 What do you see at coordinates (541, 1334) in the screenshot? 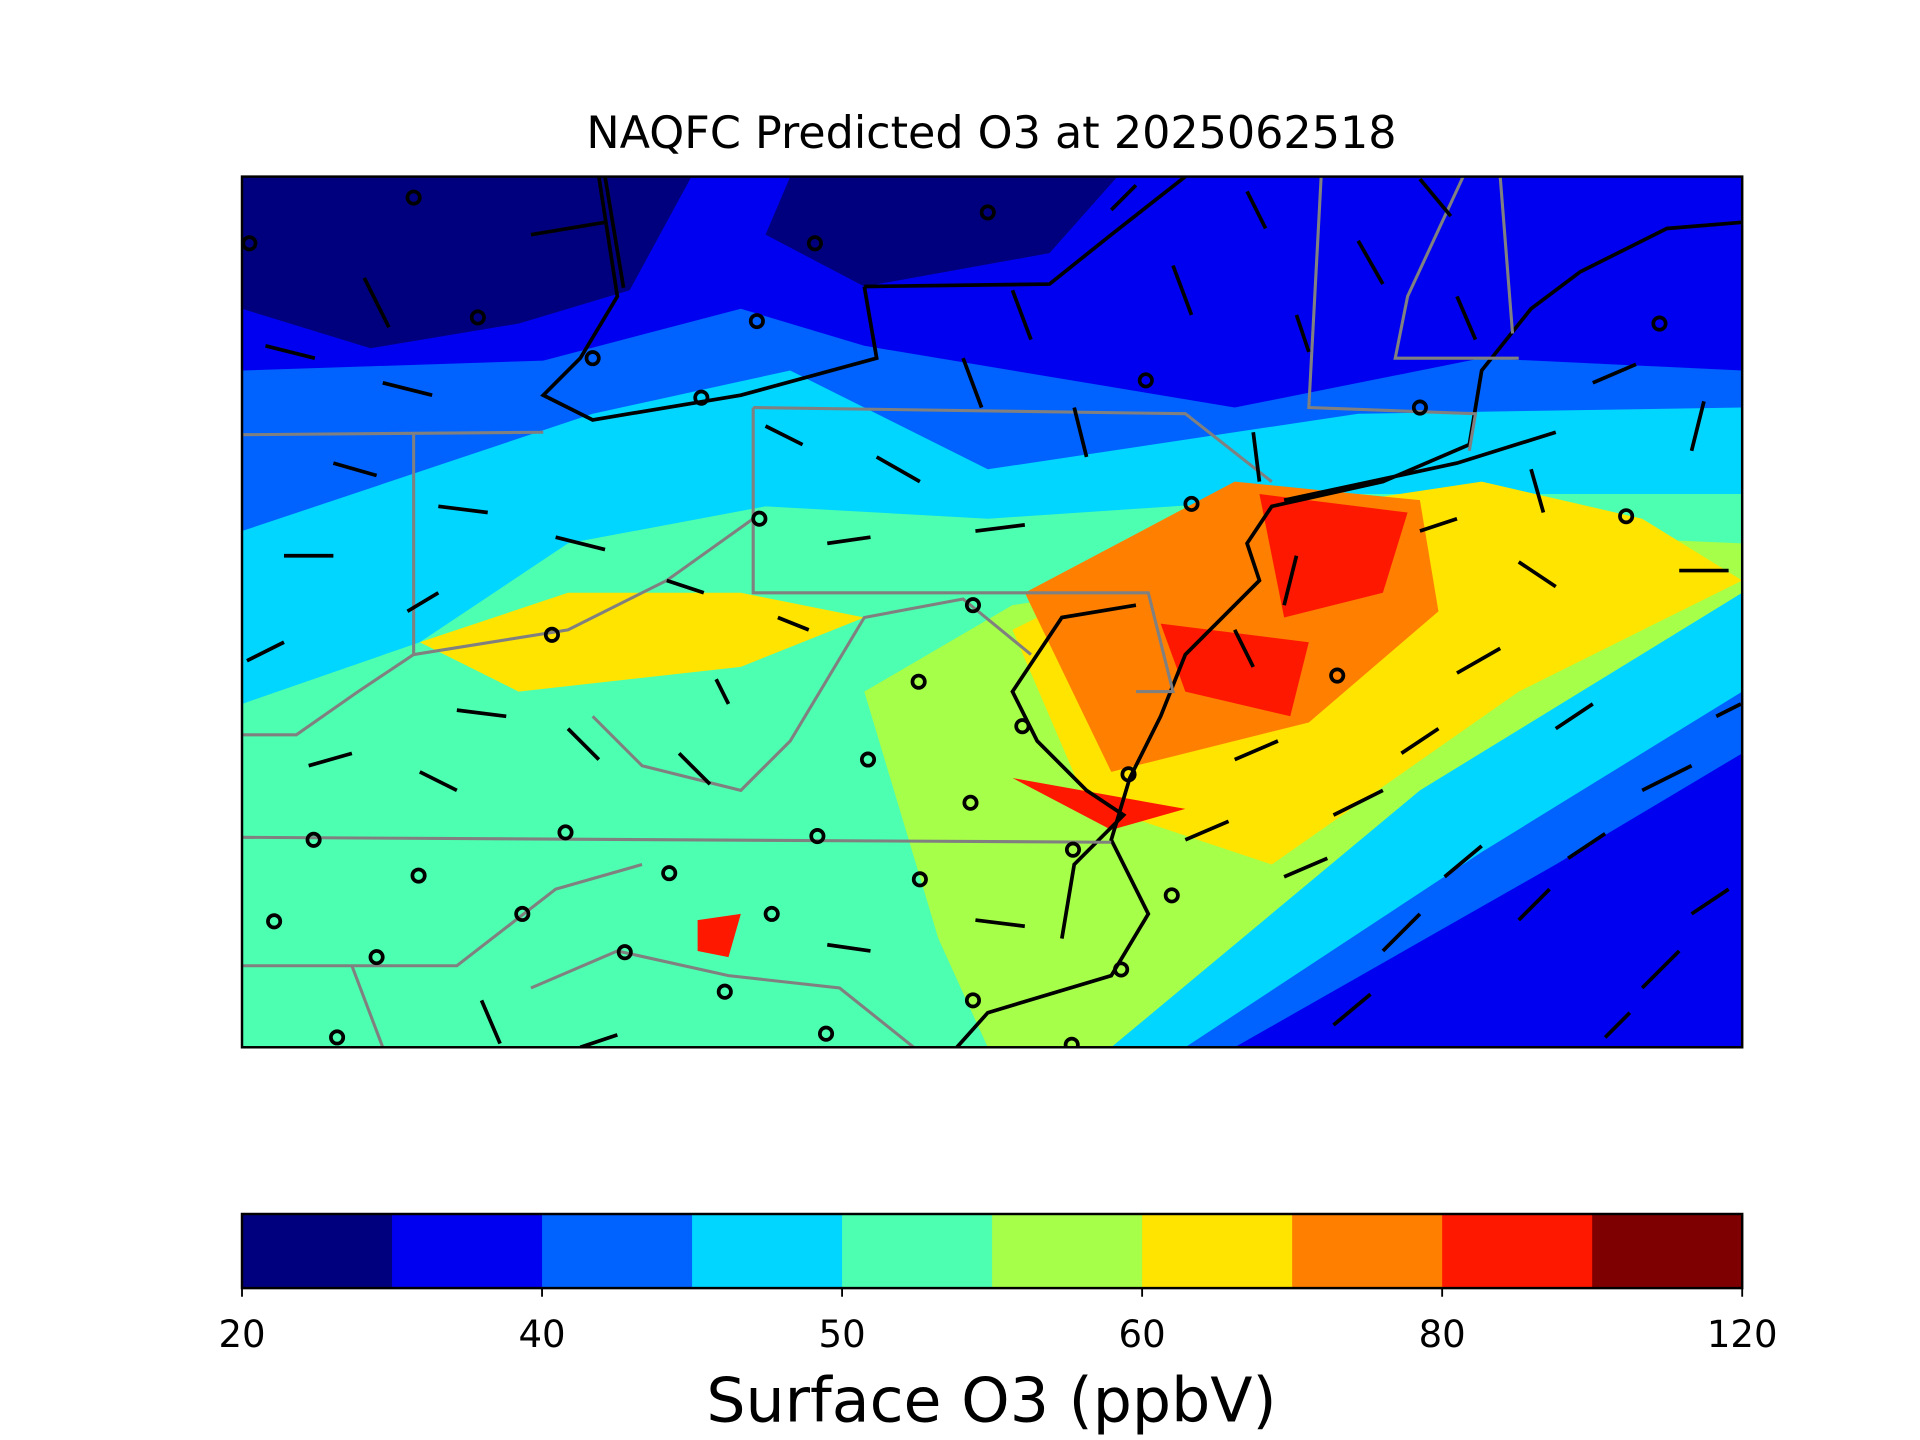
I see `colorbar-tick-label: 40` at bounding box center [541, 1334].